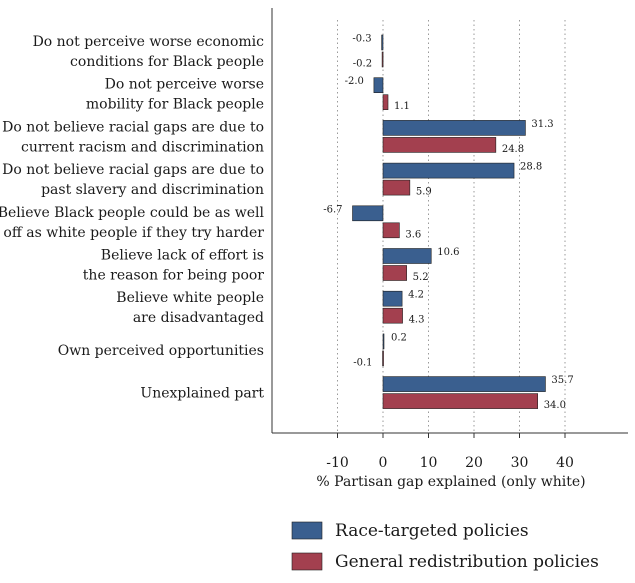  What do you see at coordinates (450, 482) in the screenshot?
I see `x-axis-title: % Partisan gap explained (only white)` at bounding box center [450, 482].